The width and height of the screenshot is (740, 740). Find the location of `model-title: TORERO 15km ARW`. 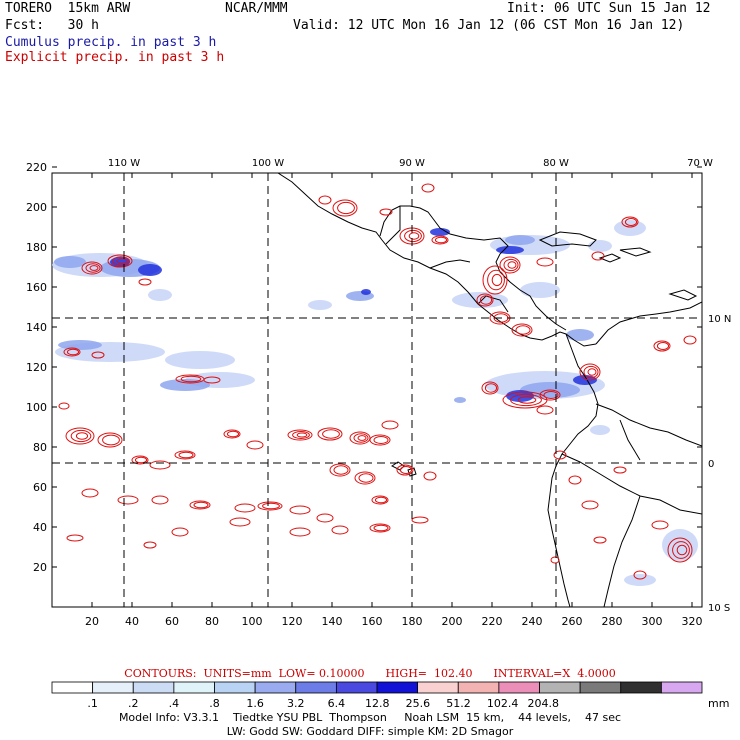

model-title: TORERO 15km ARW is located at coordinates (68, 8).